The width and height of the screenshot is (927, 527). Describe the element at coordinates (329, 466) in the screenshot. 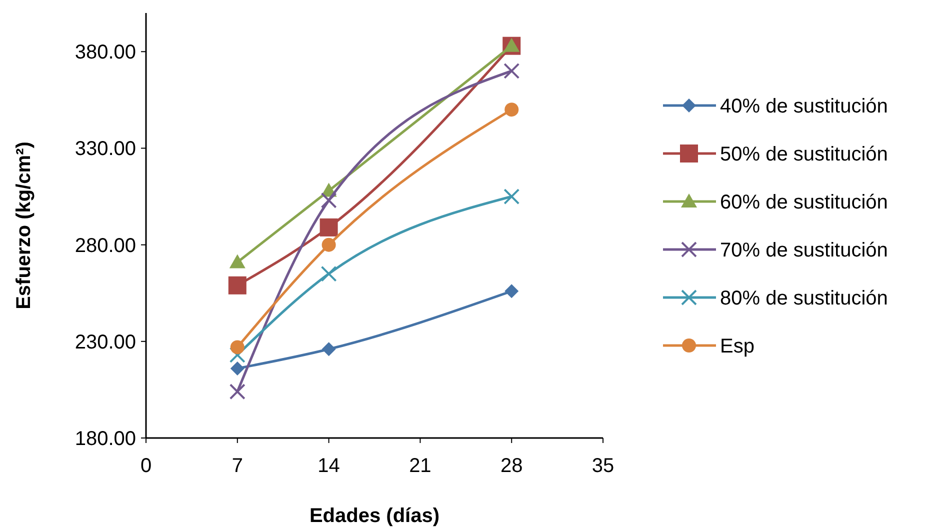

I see `x-tick-label: 14` at that location.